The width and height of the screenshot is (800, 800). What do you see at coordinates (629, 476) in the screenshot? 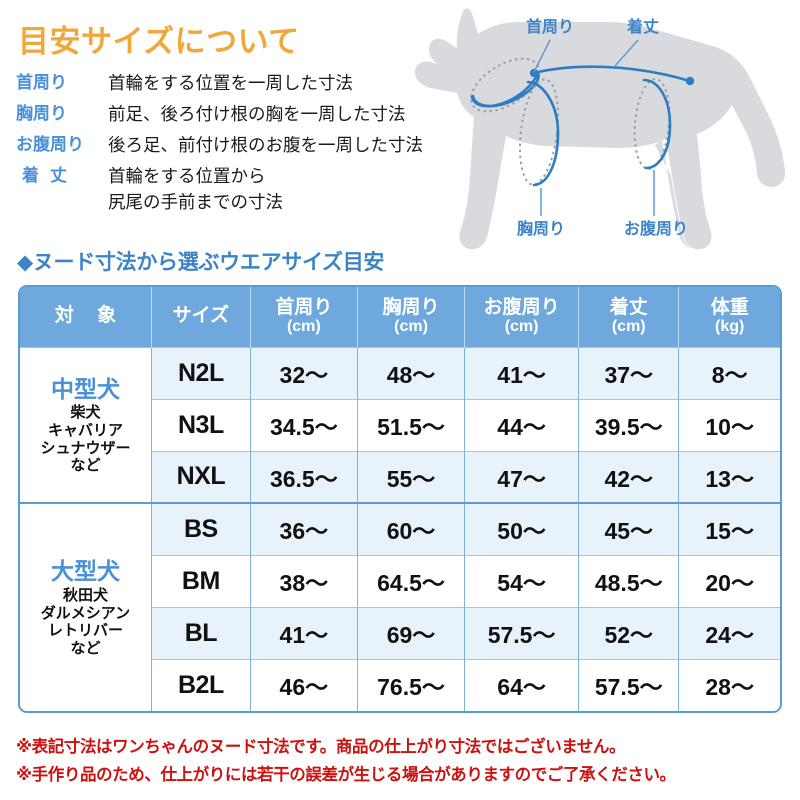
I see `measurement-cell-length: 42〜` at bounding box center [629, 476].